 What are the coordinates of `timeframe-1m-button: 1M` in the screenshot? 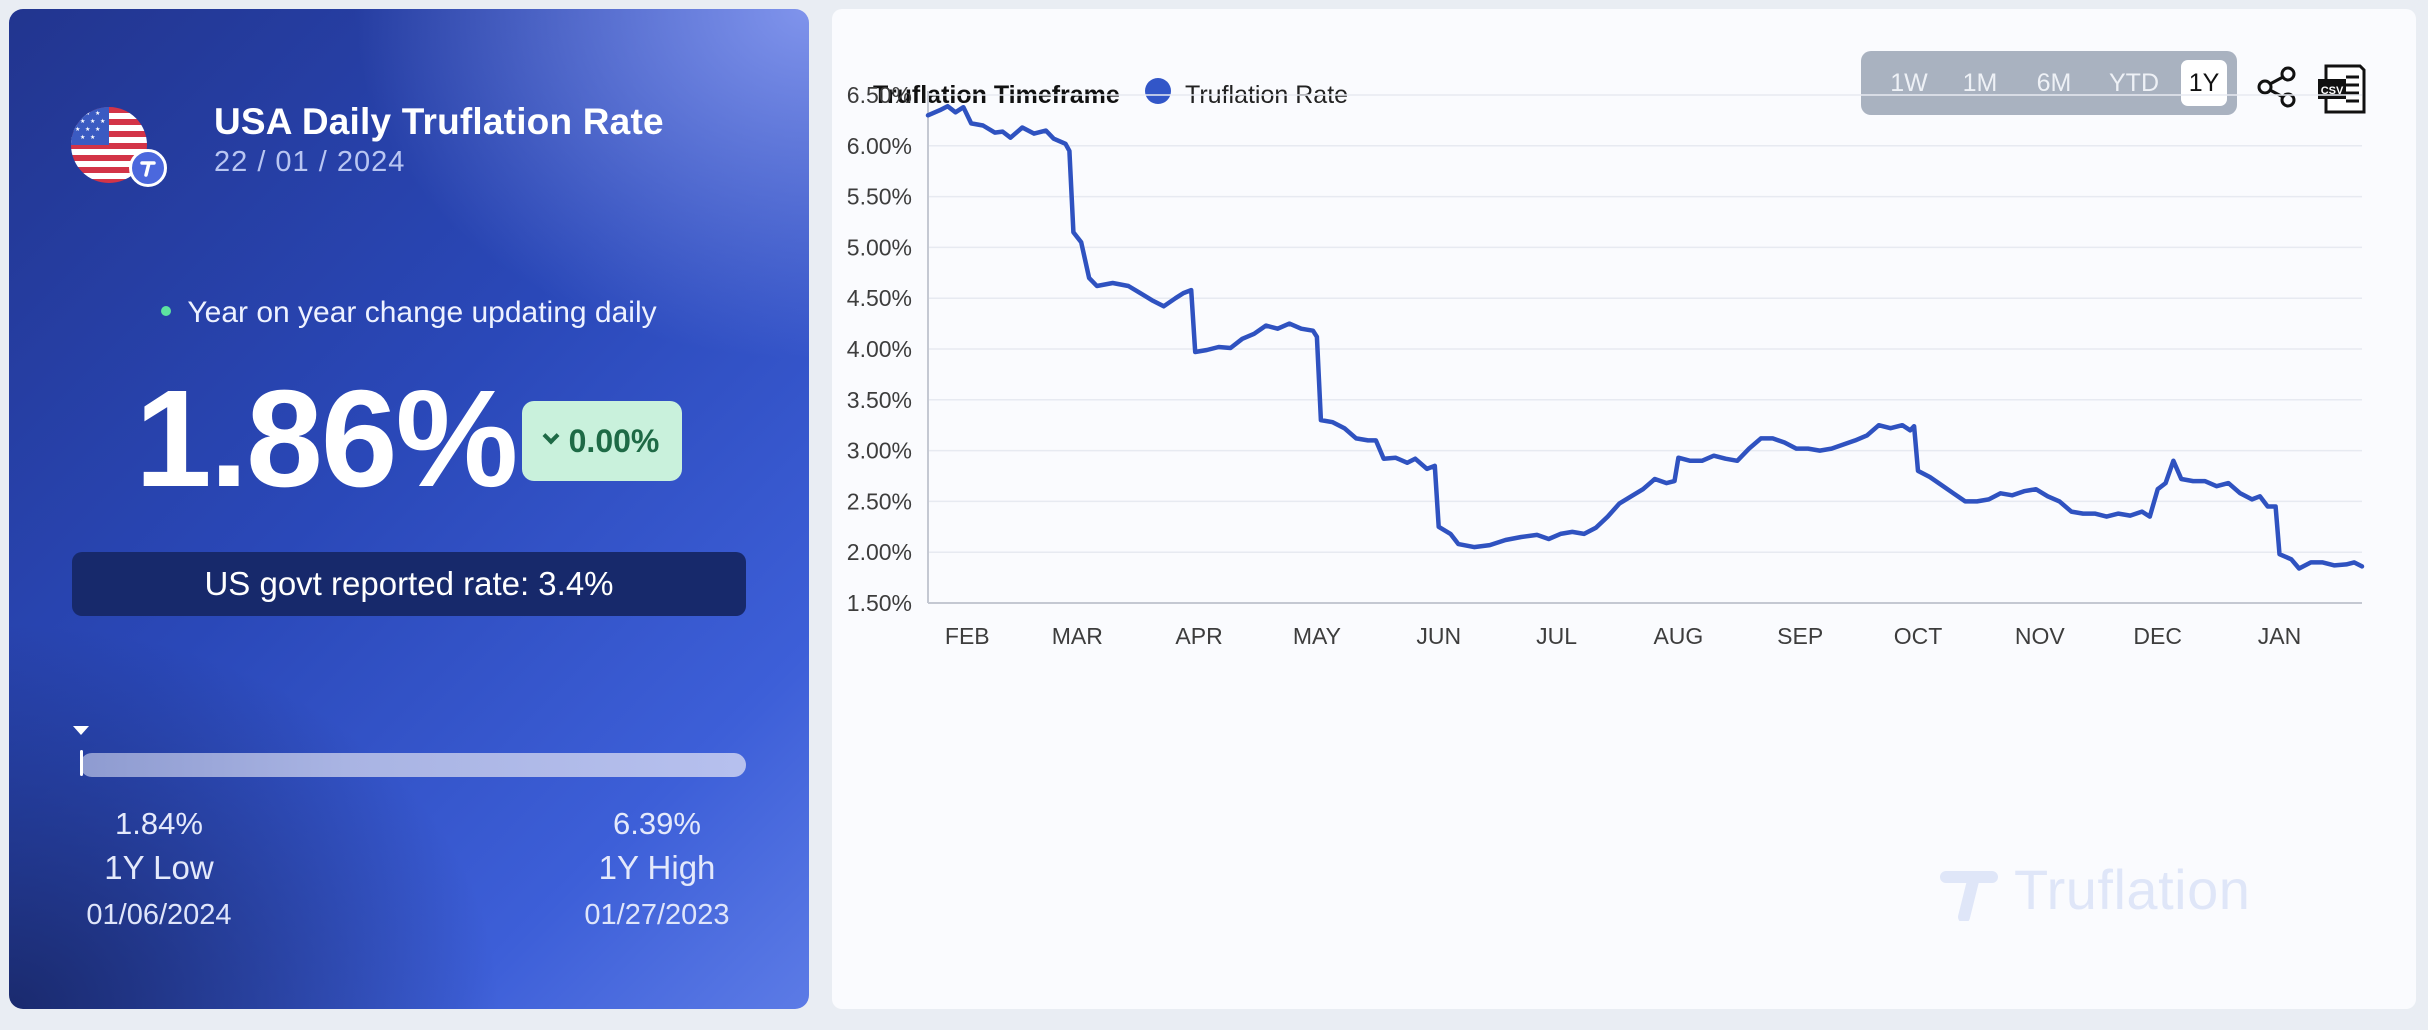 It's located at (1980, 82).